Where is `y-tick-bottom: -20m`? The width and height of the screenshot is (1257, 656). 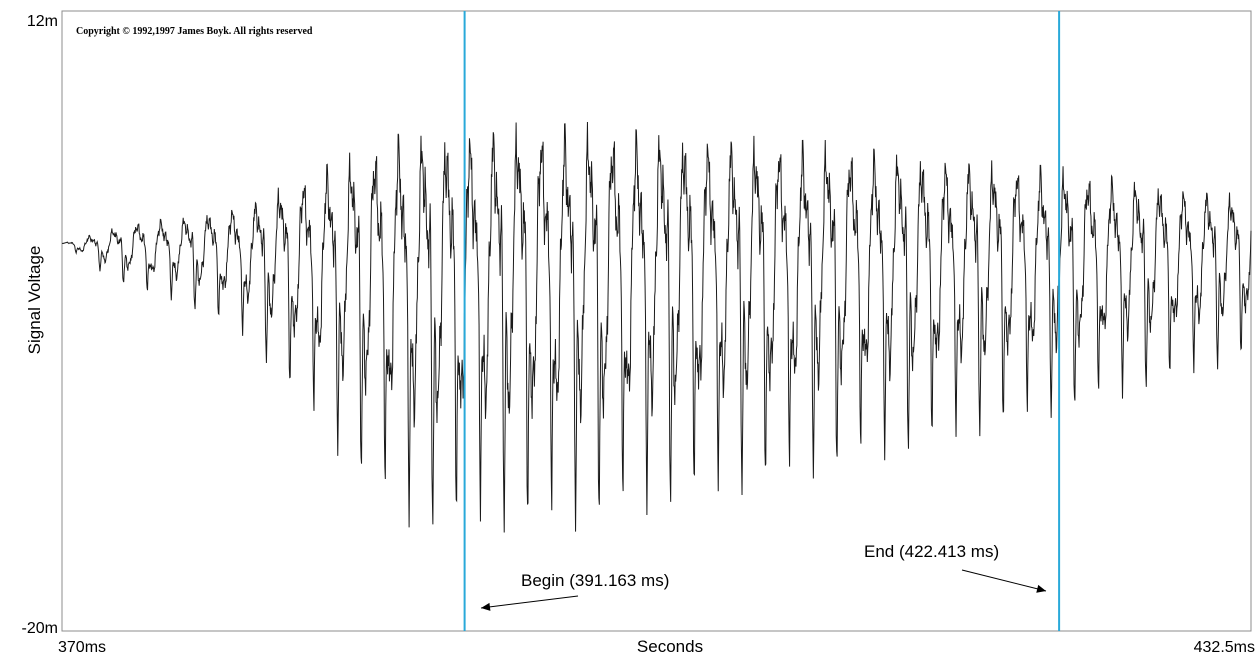 y-tick-bottom: -20m is located at coordinates (40, 628).